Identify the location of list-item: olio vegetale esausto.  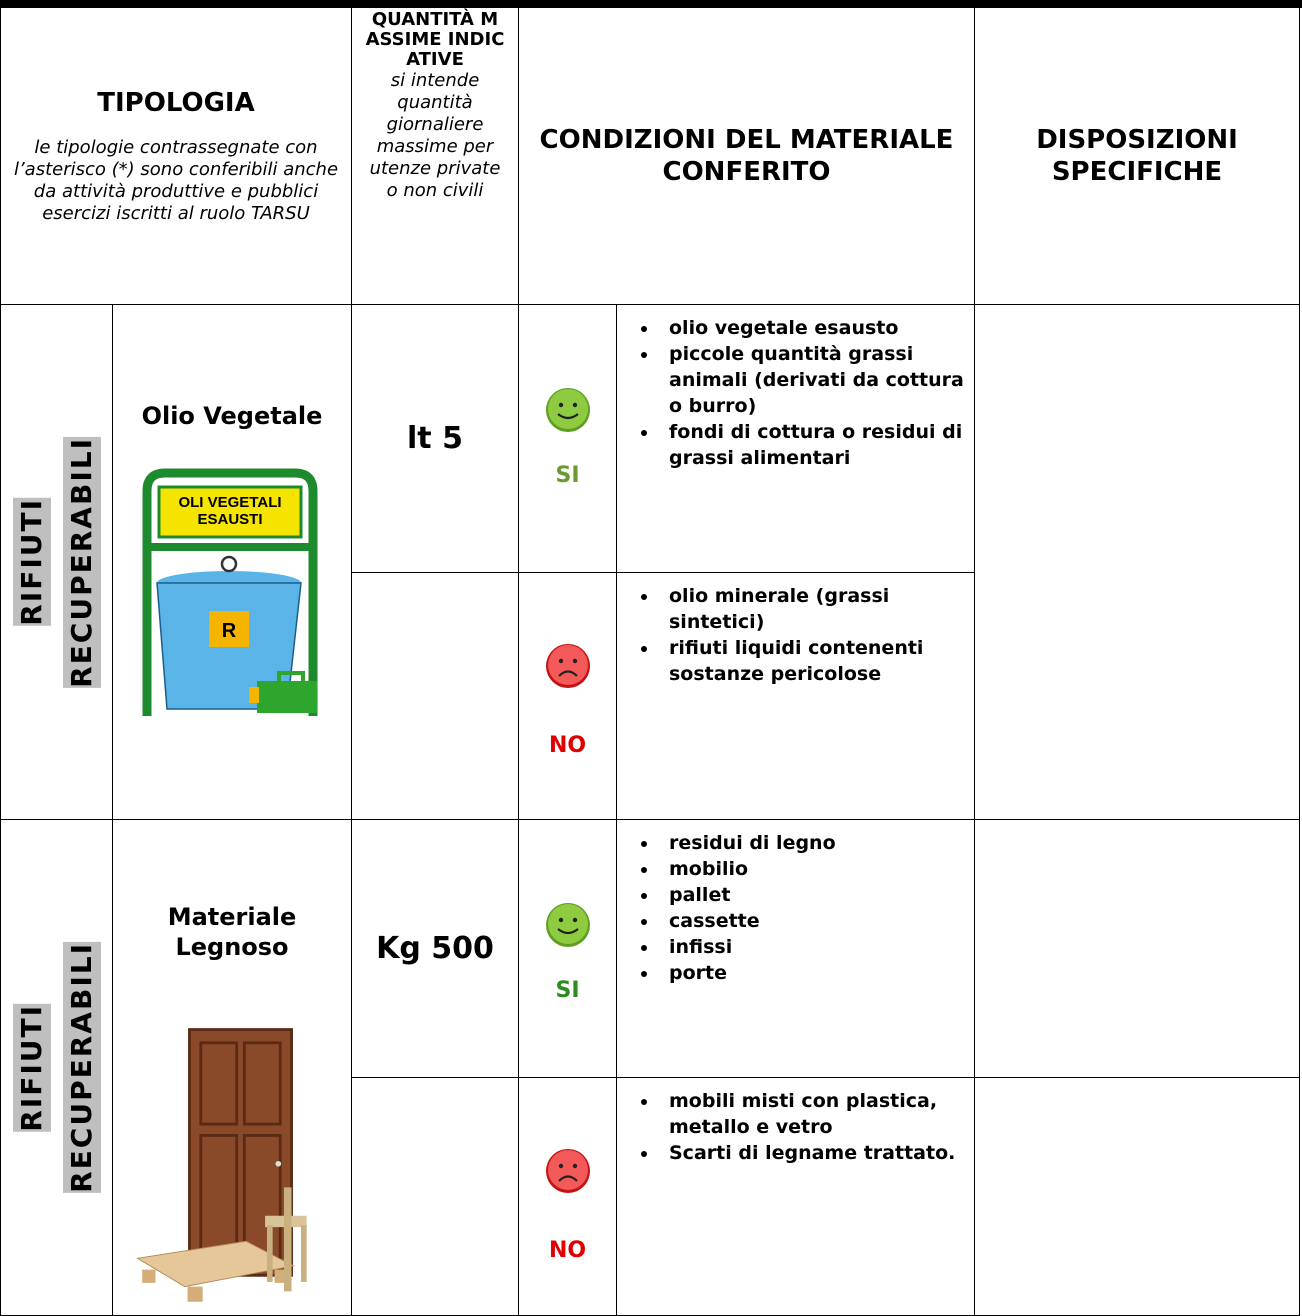
(812, 328).